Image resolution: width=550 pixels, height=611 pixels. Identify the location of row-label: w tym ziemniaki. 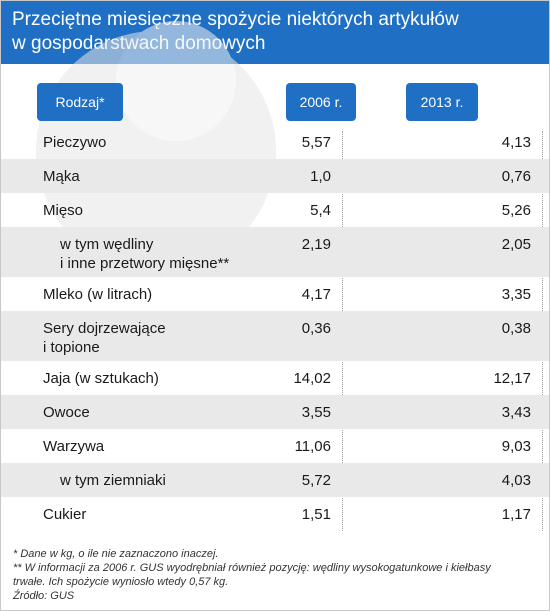
(113, 480).